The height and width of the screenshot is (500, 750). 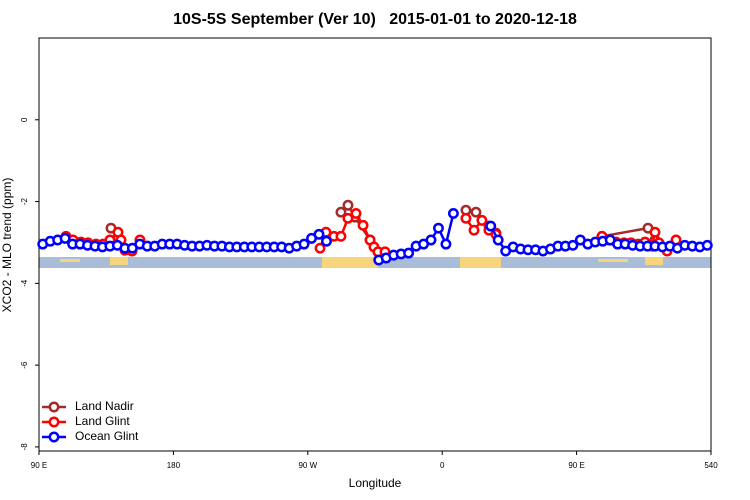 I want to click on x-tick-label: 90 W, so click(x=307, y=465).